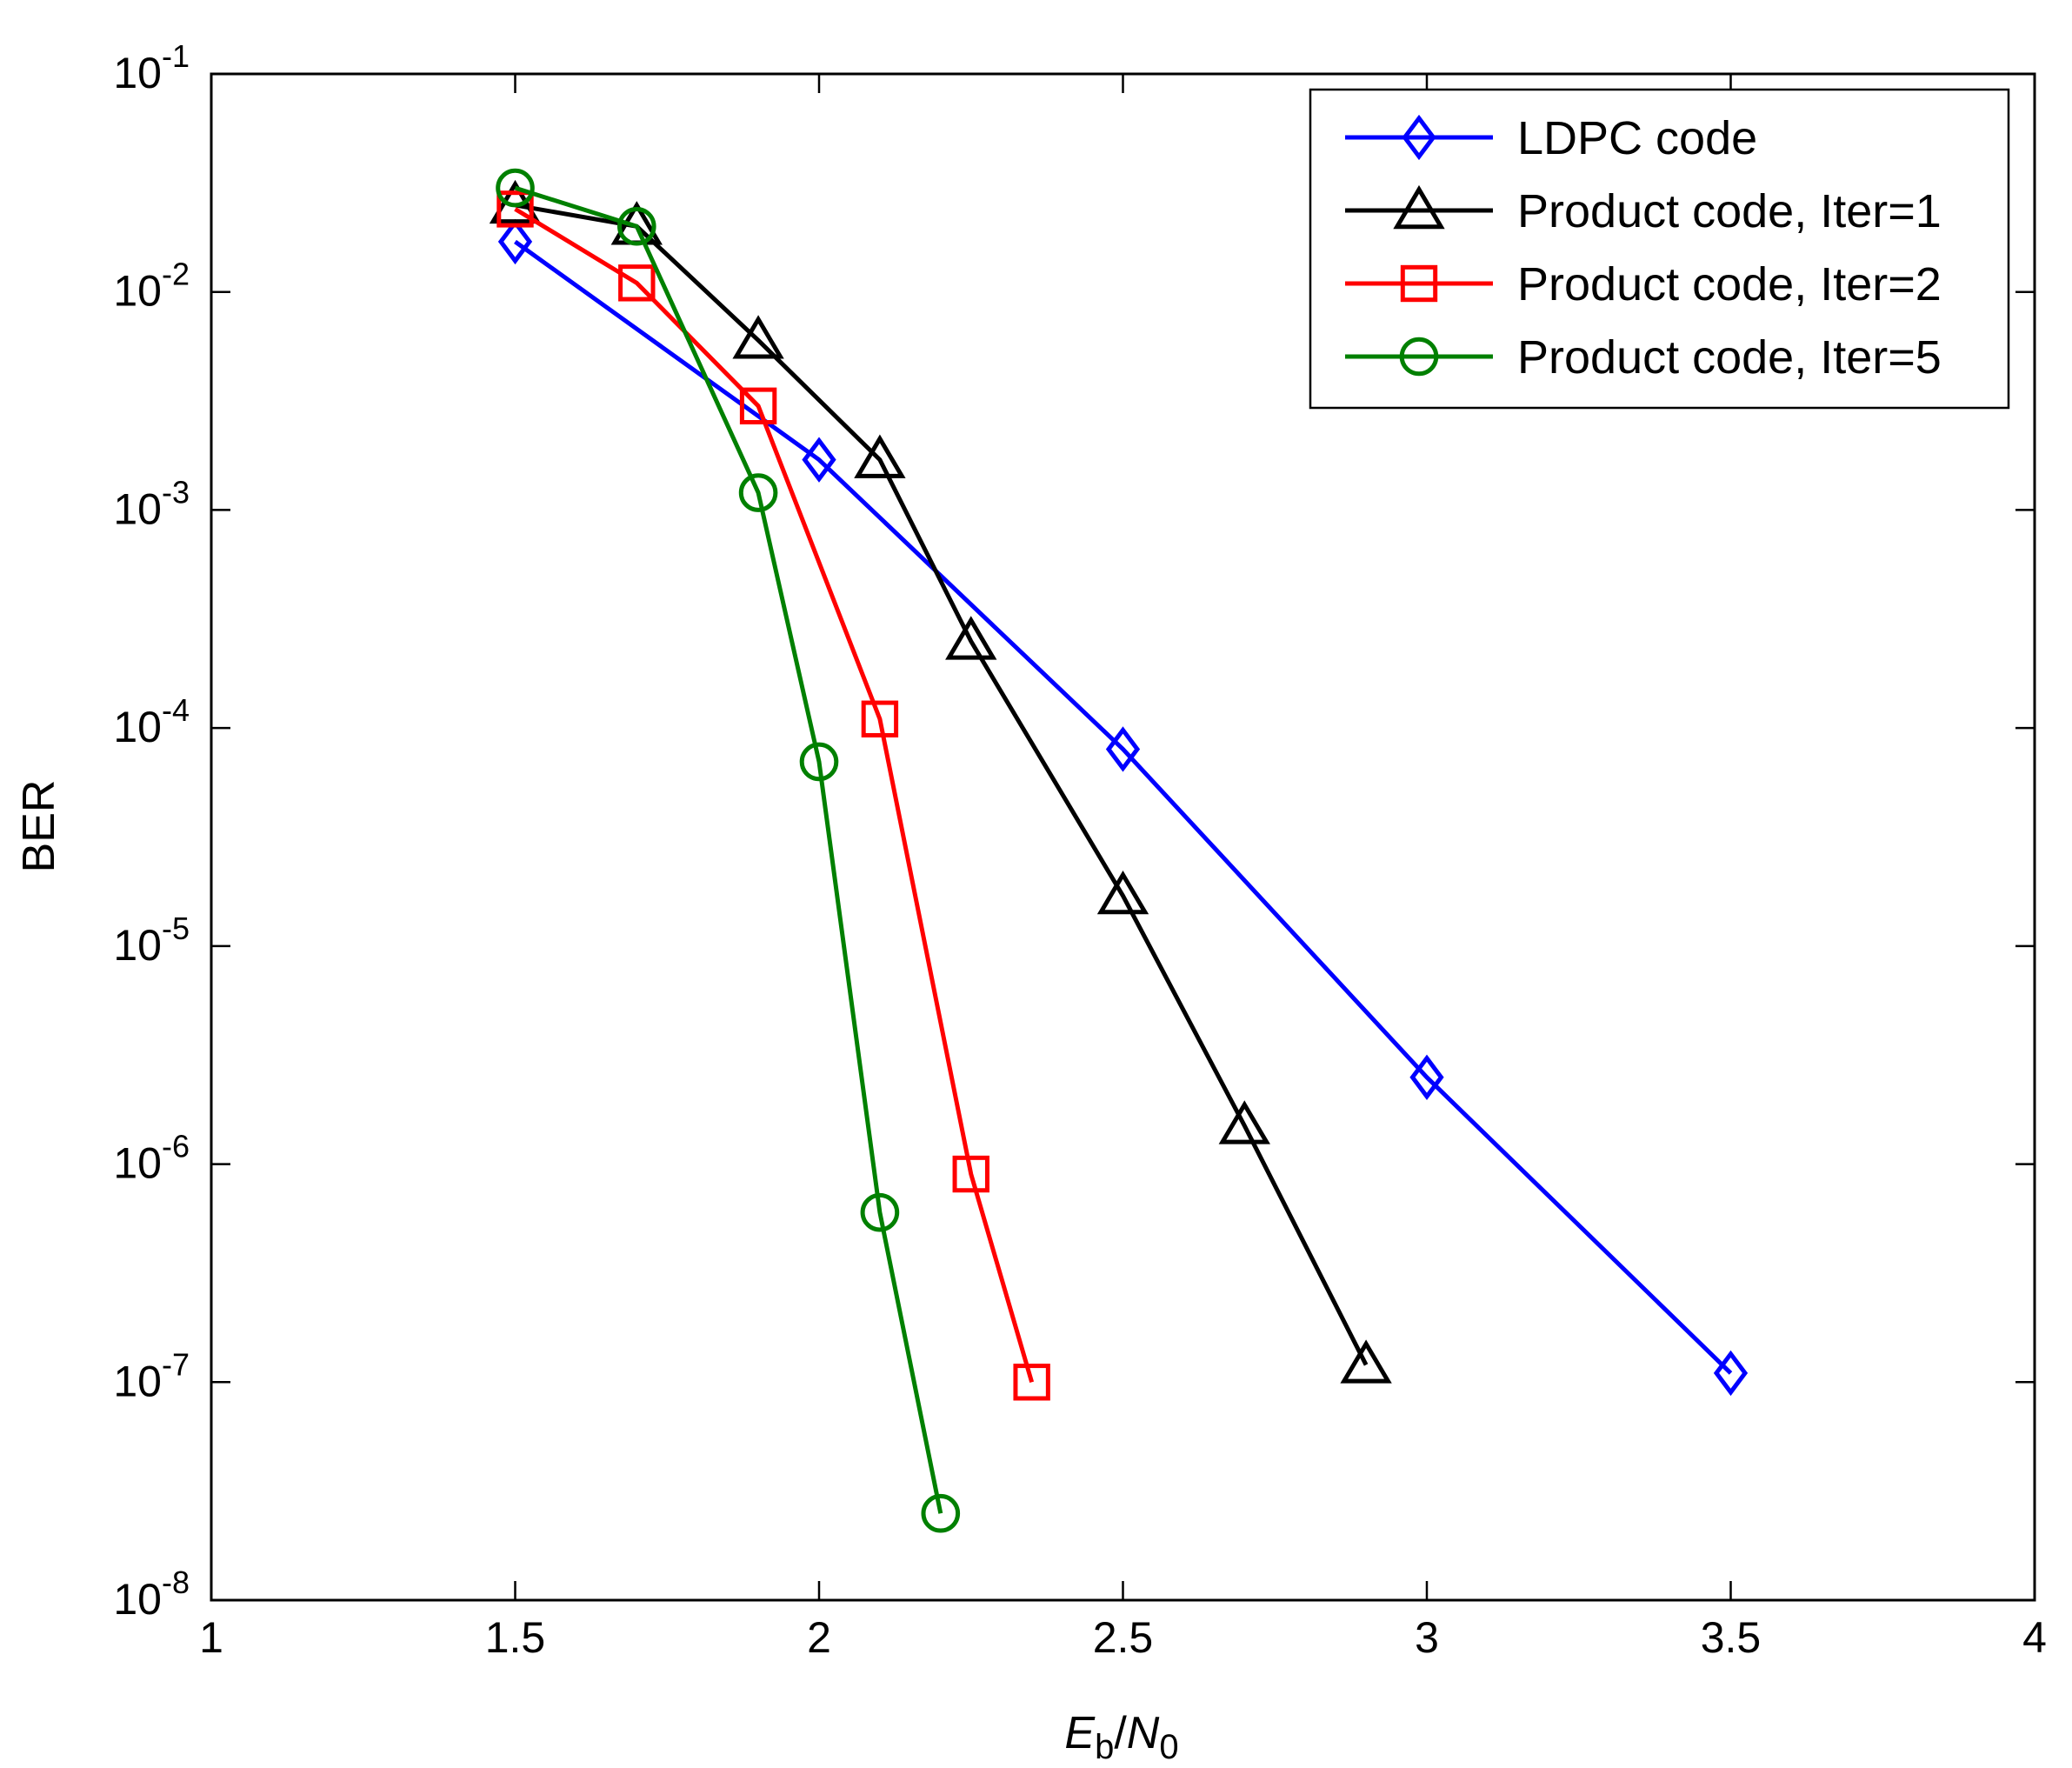 The height and width of the screenshot is (1768, 2072). I want to click on x-axis-title: Eb/N0, so click(1121, 1737).